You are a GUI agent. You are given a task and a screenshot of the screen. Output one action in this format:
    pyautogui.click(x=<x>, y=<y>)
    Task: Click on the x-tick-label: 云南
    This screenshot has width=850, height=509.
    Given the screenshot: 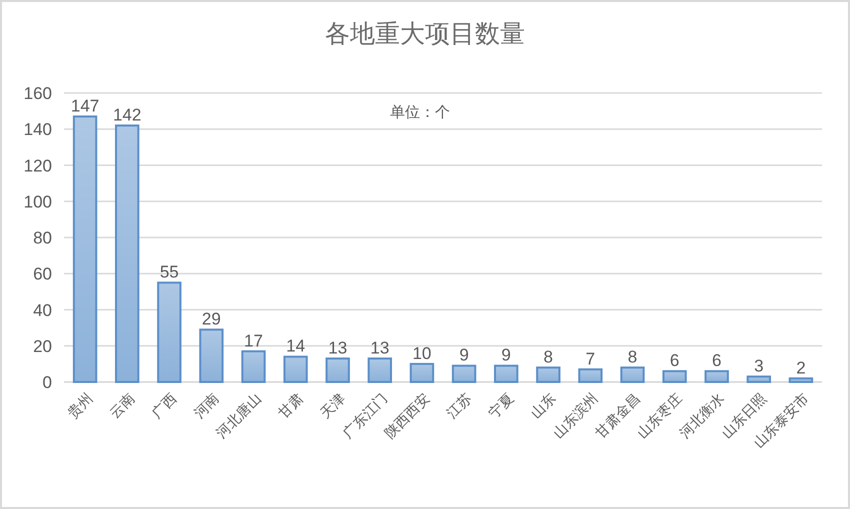 What is the action you would take?
    pyautogui.click(x=122, y=406)
    